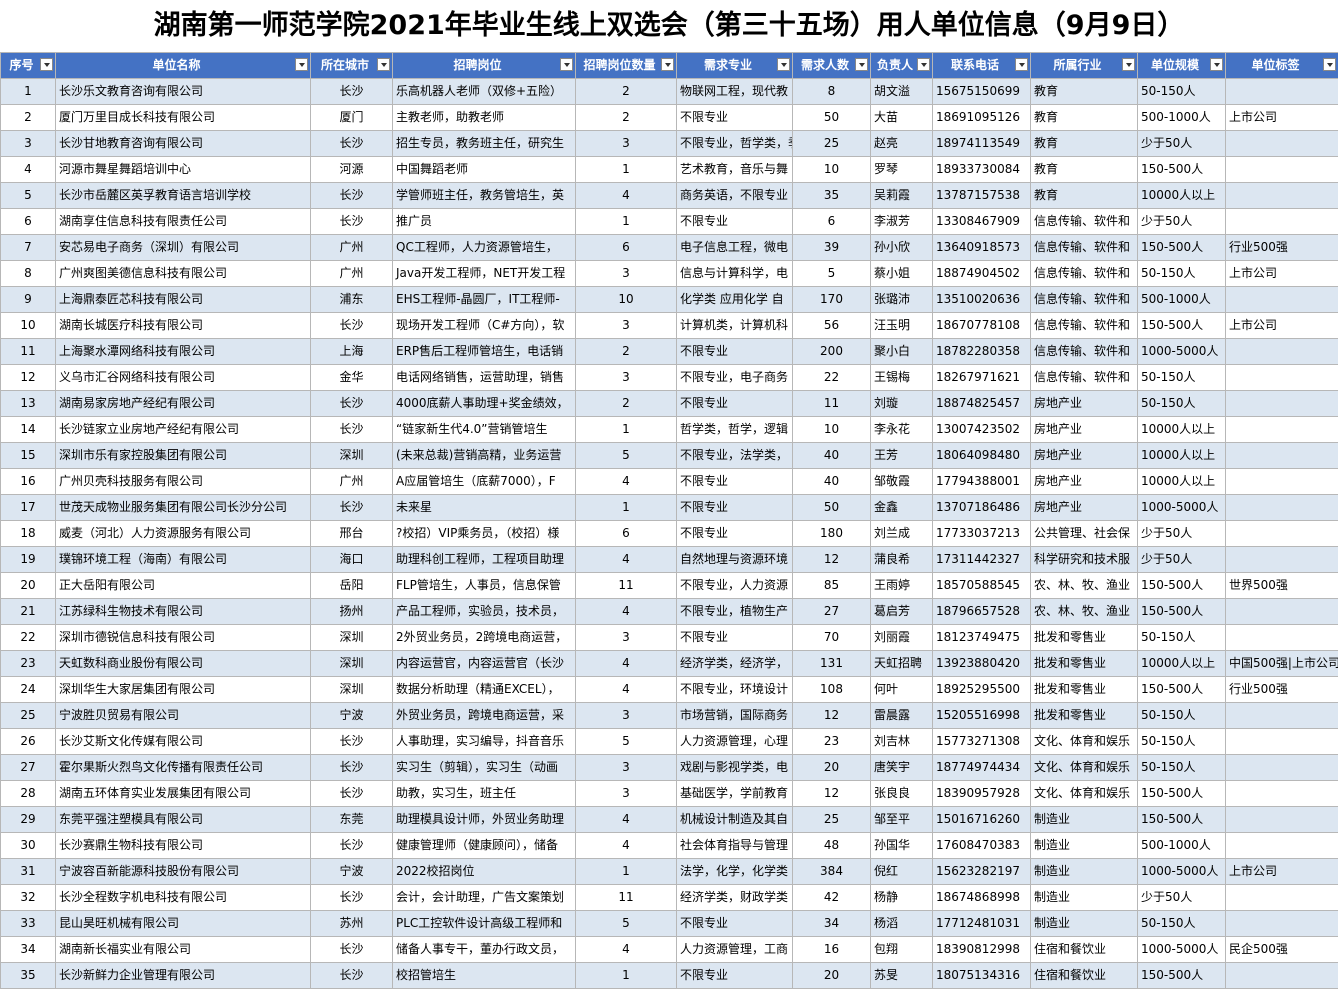 This screenshot has width=1338, height=989. I want to click on cell: 不限专业，人力资源, so click(734, 585).